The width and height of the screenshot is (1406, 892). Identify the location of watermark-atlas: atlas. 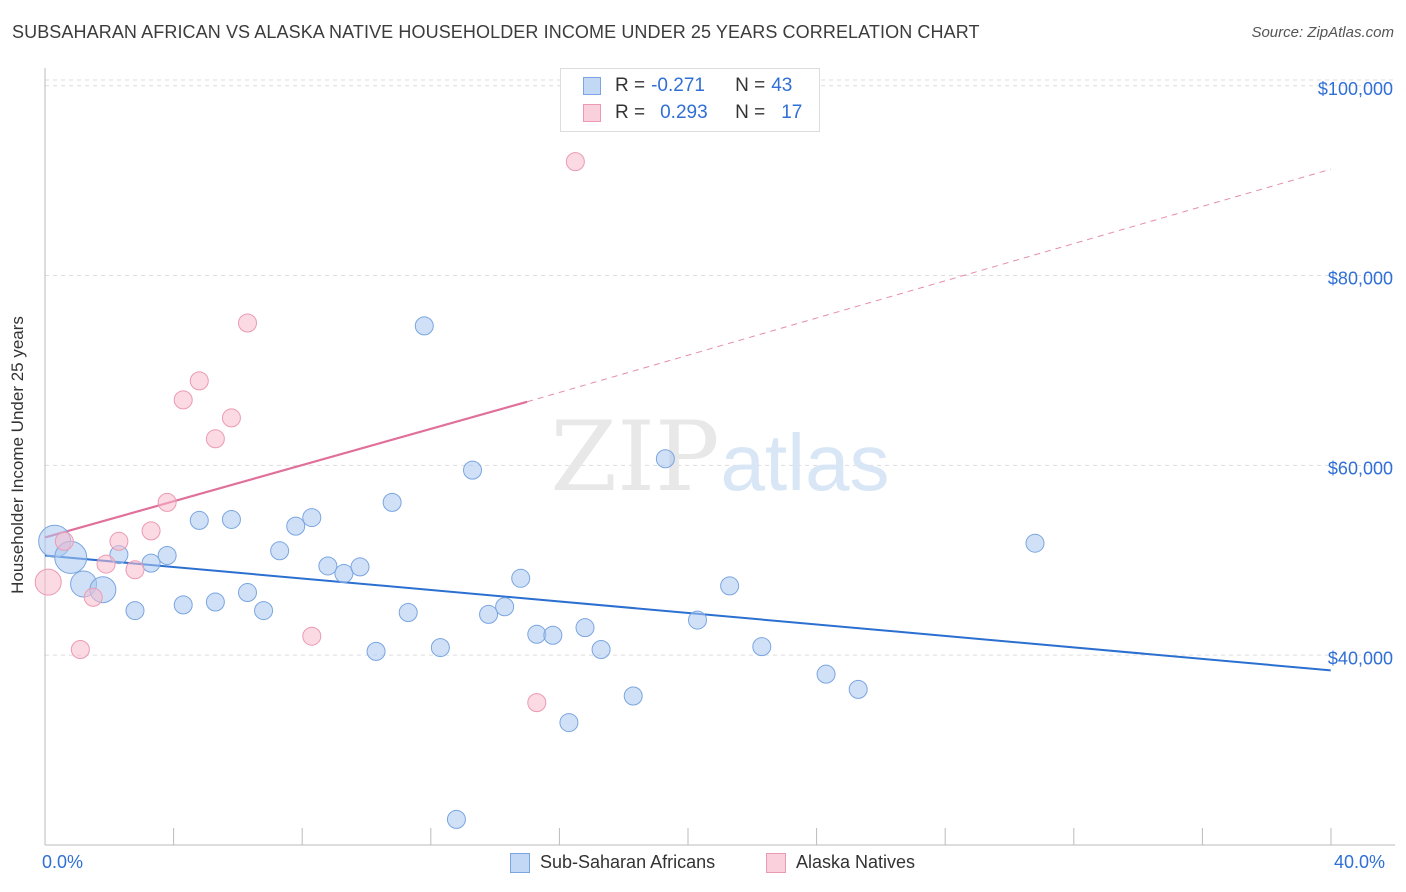
(805, 462).